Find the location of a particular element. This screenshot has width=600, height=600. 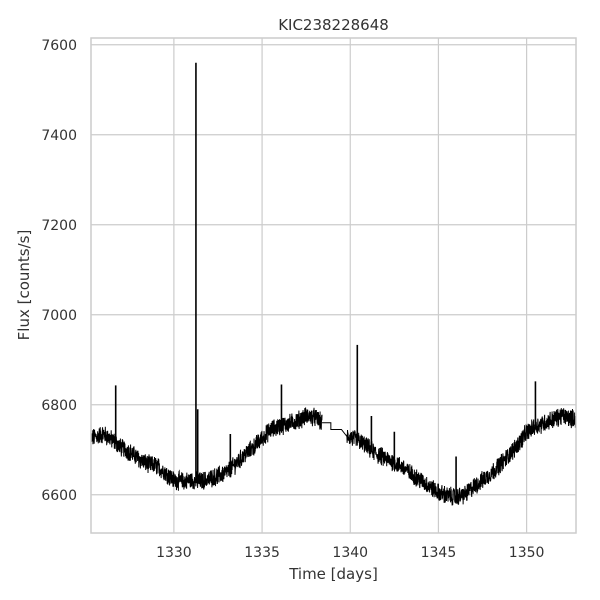

flux-series-gap is located at coordinates (335, 429).